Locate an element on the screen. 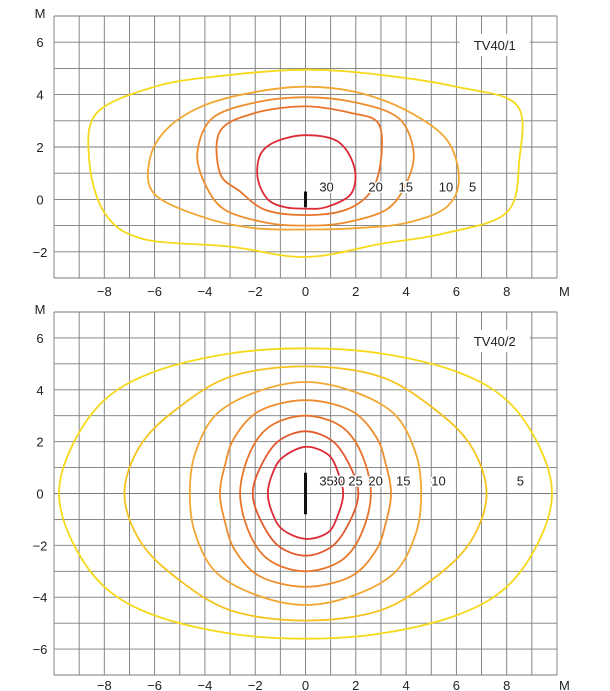 Image resolution: width=610 pixels, height=691 pixels. panel-label: TV40/1 is located at coordinates (495, 45).